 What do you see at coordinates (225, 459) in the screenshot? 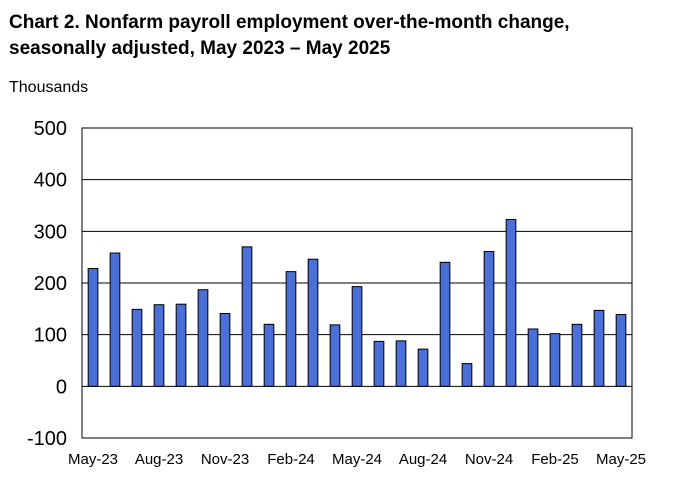
I see `x-tick-label: Nov-23` at bounding box center [225, 459].